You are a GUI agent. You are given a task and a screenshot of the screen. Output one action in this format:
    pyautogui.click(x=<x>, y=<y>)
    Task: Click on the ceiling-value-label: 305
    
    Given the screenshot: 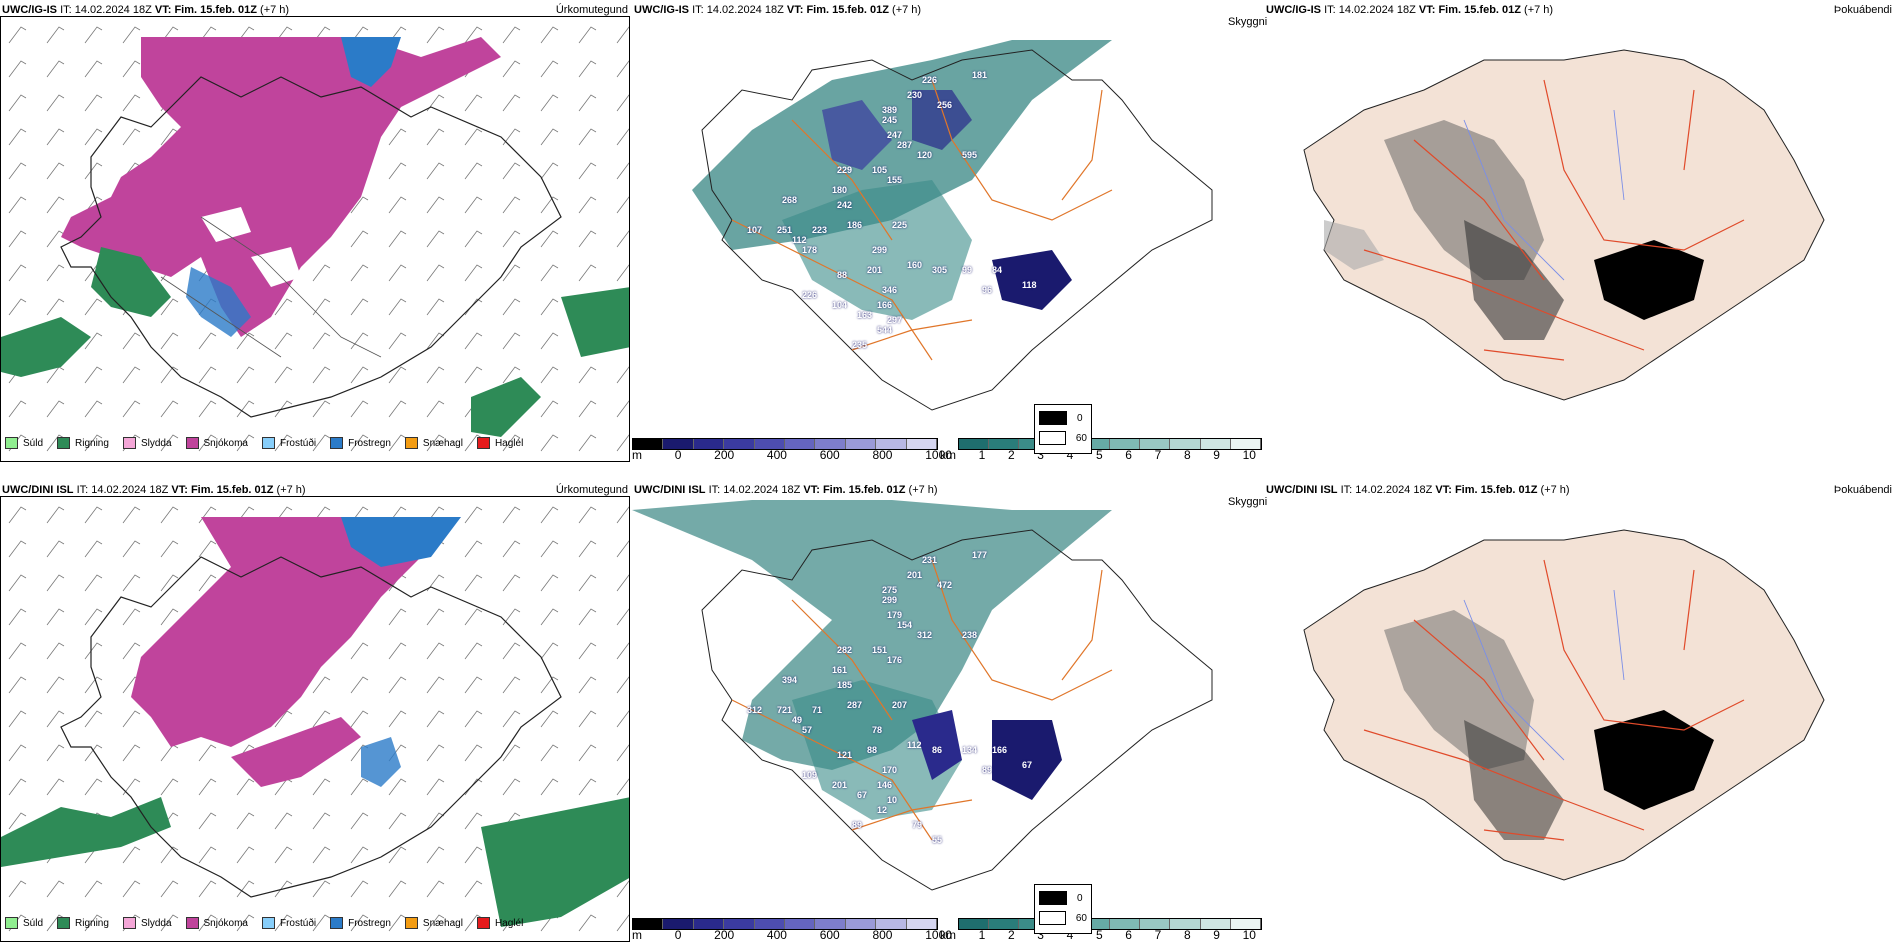 What is the action you would take?
    pyautogui.click(x=940, y=270)
    